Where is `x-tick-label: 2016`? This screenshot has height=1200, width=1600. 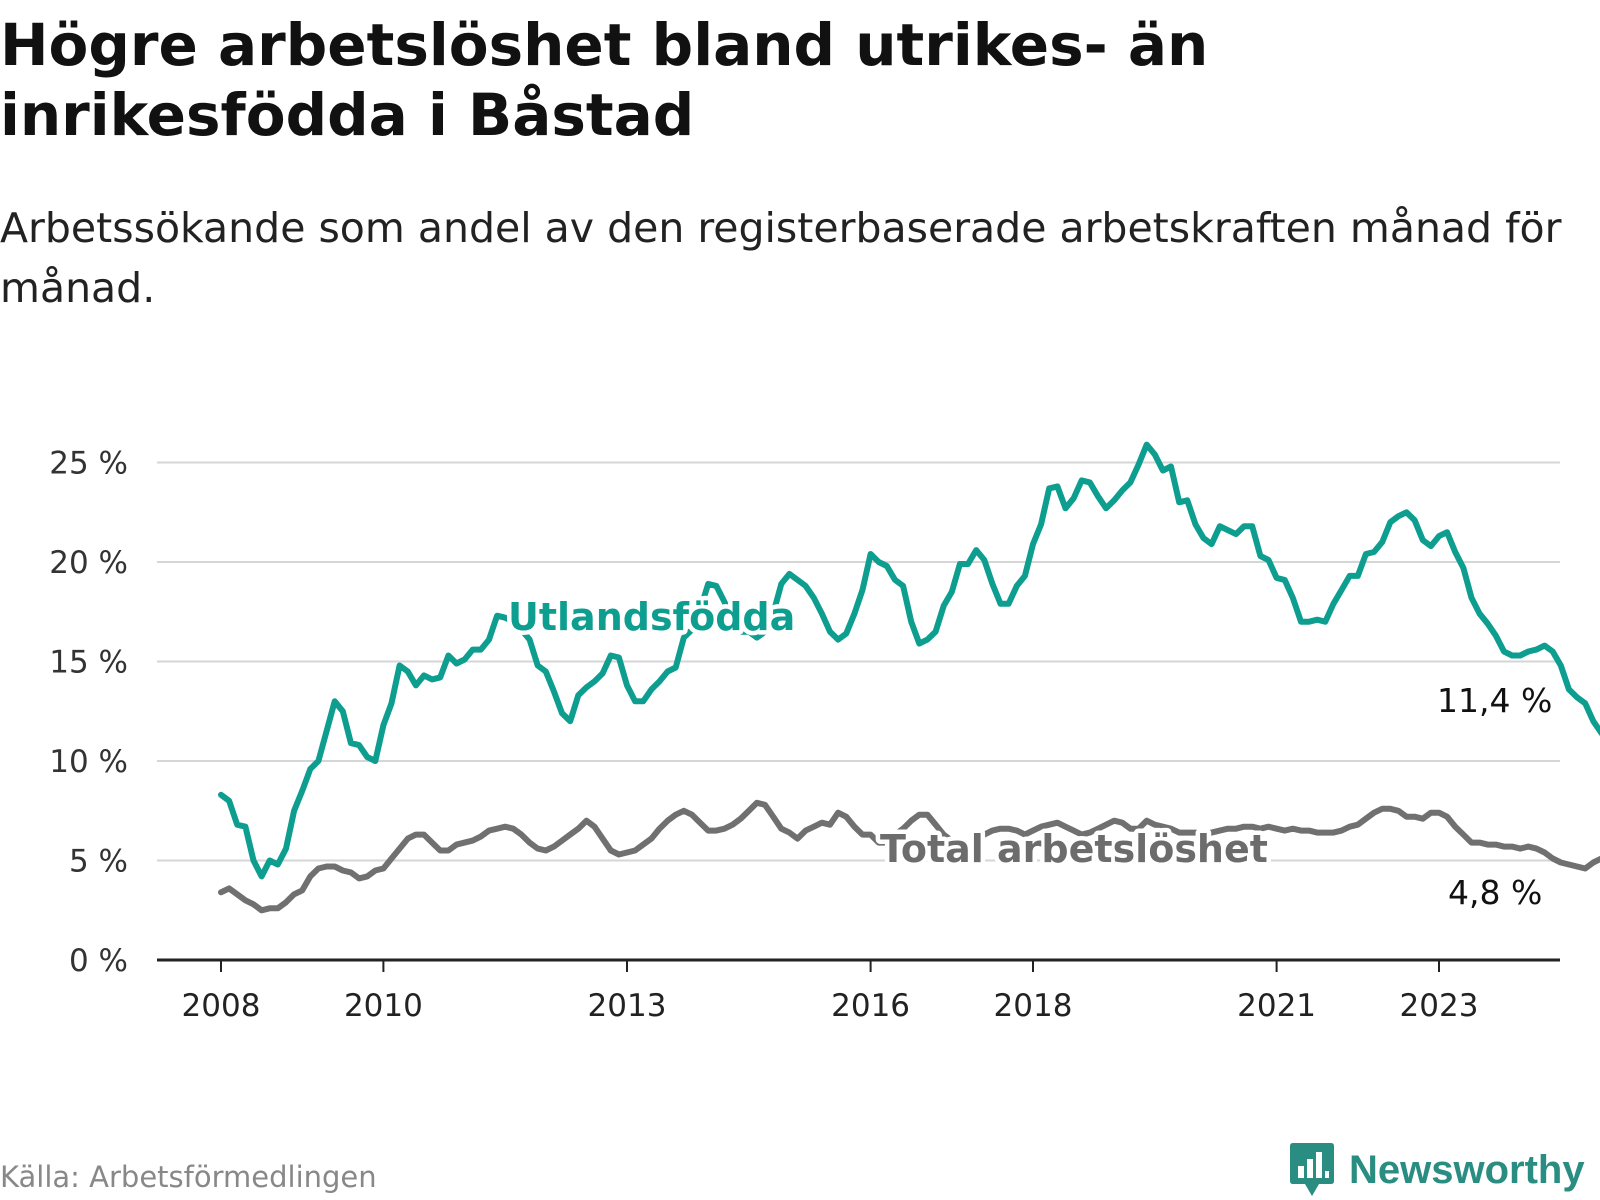
x-tick-label: 2016 is located at coordinates (870, 1006).